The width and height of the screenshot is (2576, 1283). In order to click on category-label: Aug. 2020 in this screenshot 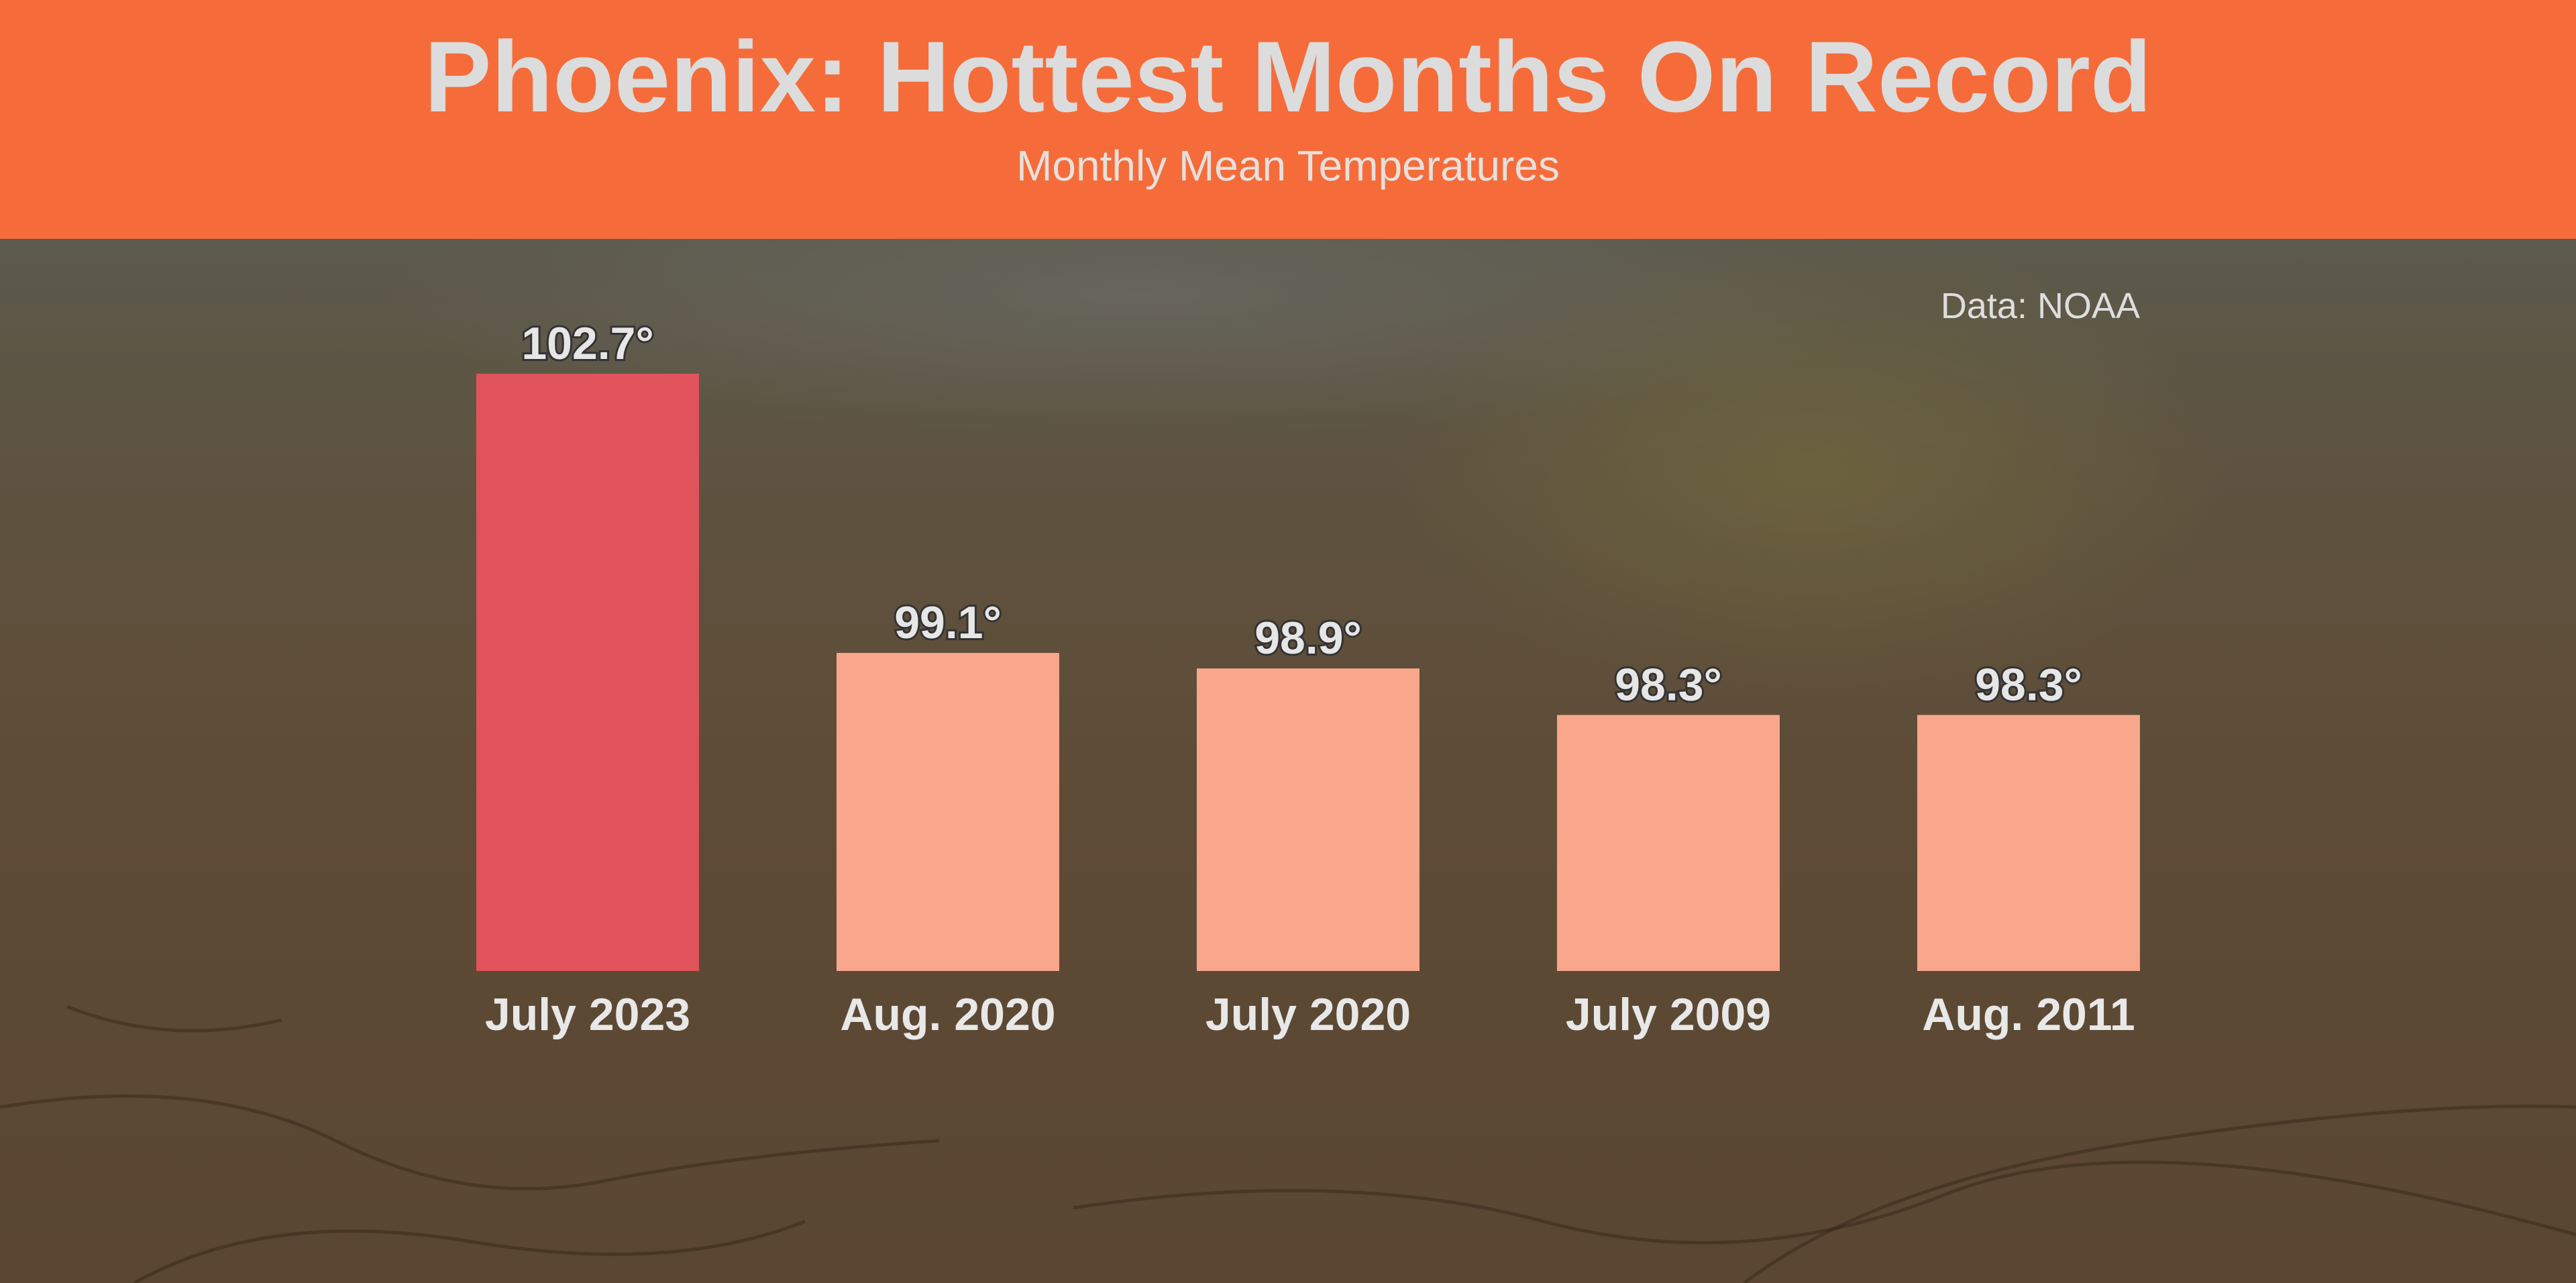, I will do `click(947, 1014)`.